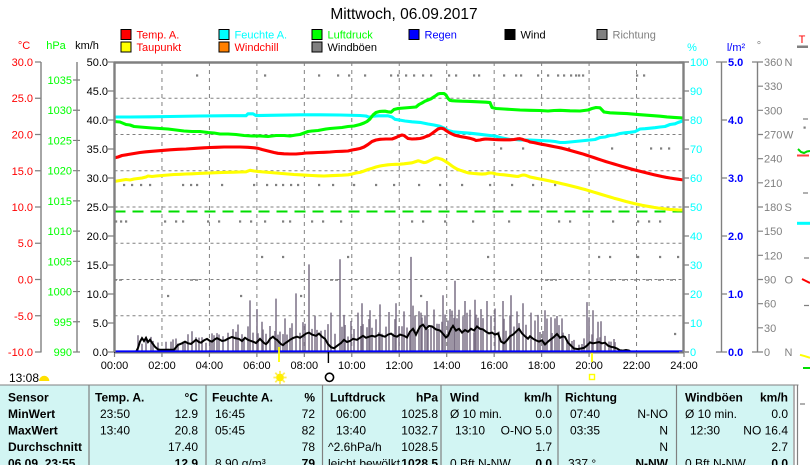 The height and width of the screenshot is (465, 810). I want to click on svg-text: 23:50, so click(115, 414).